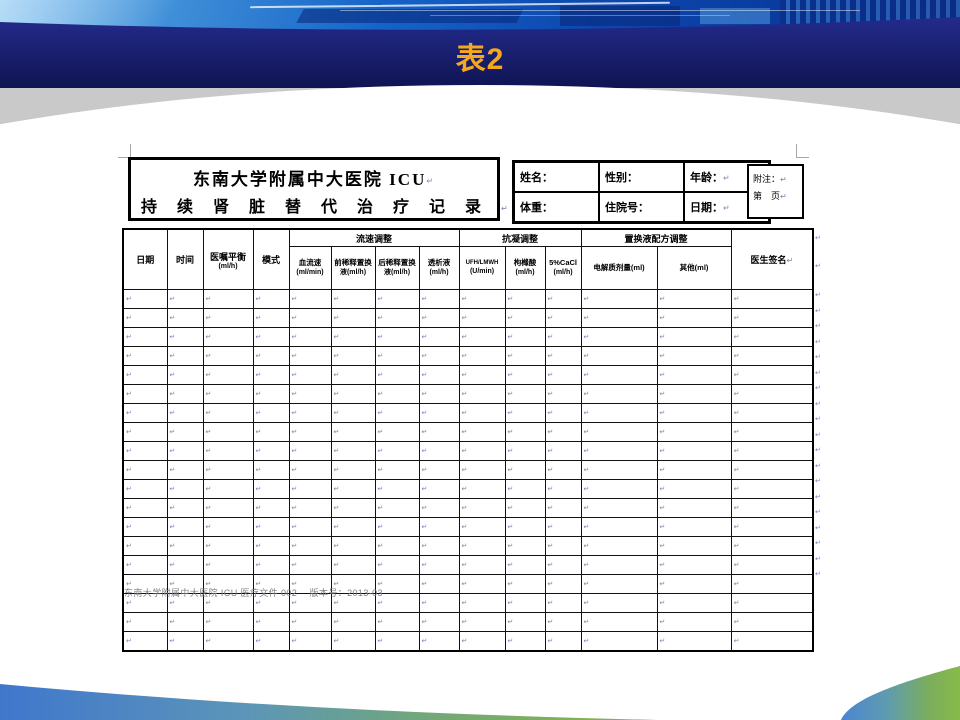 This screenshot has height=720, width=960. I want to click on header-cell: 电解质剂量(ml), so click(619, 268).